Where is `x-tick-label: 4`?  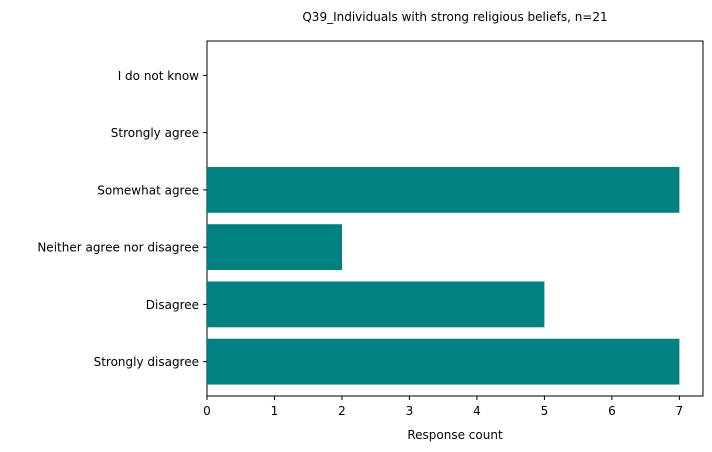
x-tick-label: 4 is located at coordinates (477, 411).